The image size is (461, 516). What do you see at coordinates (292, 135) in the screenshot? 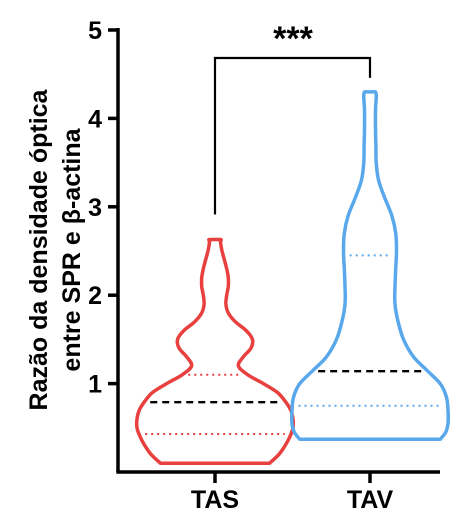
I see `significance-bracket` at bounding box center [292, 135].